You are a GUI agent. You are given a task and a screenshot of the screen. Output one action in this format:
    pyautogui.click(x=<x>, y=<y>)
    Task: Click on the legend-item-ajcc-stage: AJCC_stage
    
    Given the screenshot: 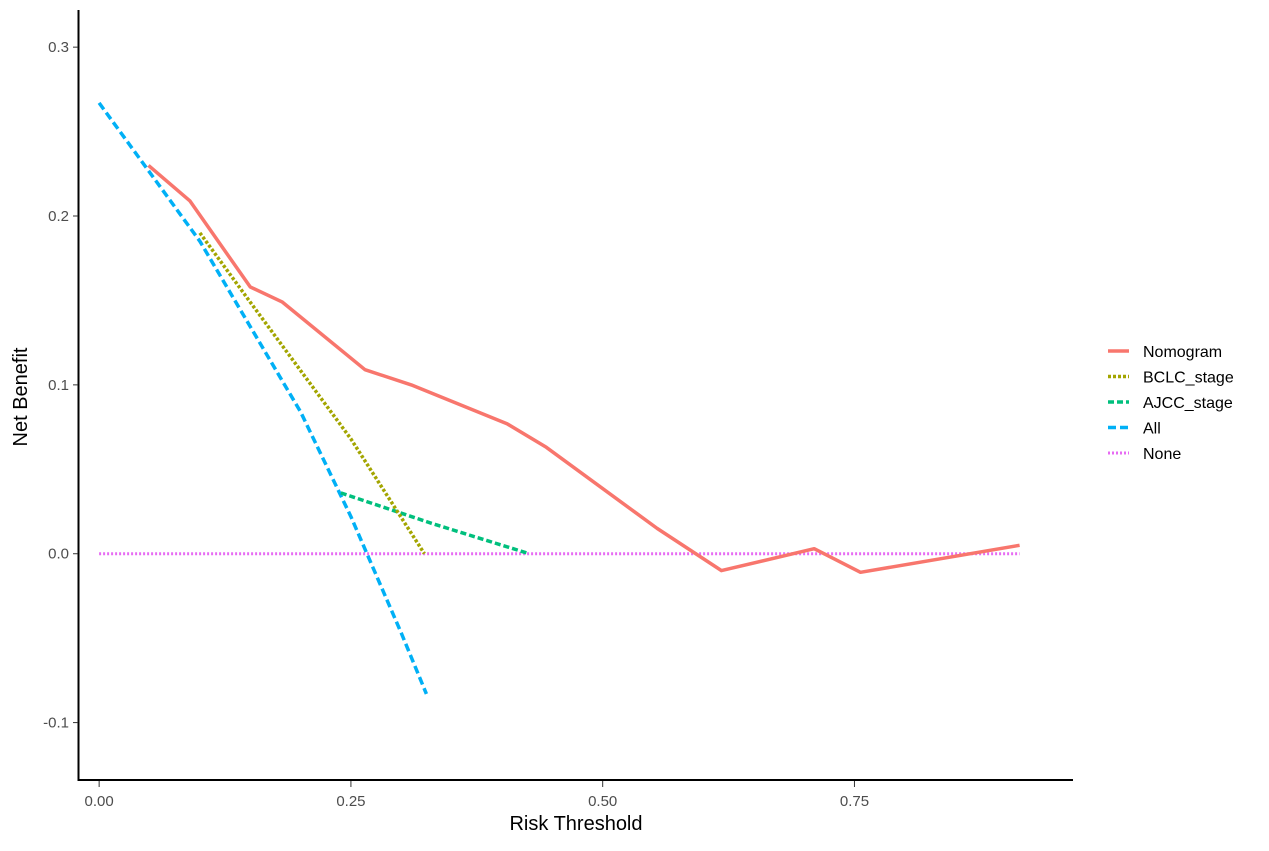 What is the action you would take?
    pyautogui.click(x=1170, y=403)
    